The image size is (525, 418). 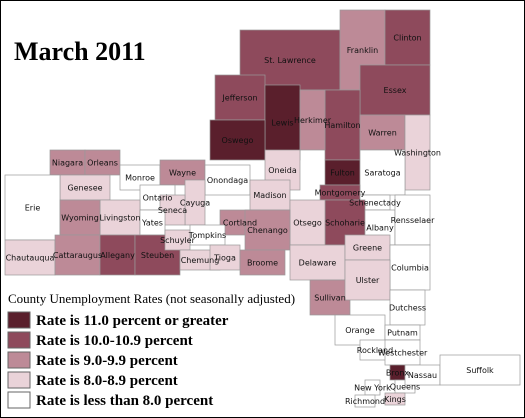 What do you see at coordinates (360, 330) in the screenshot?
I see `county-label: Orange` at bounding box center [360, 330].